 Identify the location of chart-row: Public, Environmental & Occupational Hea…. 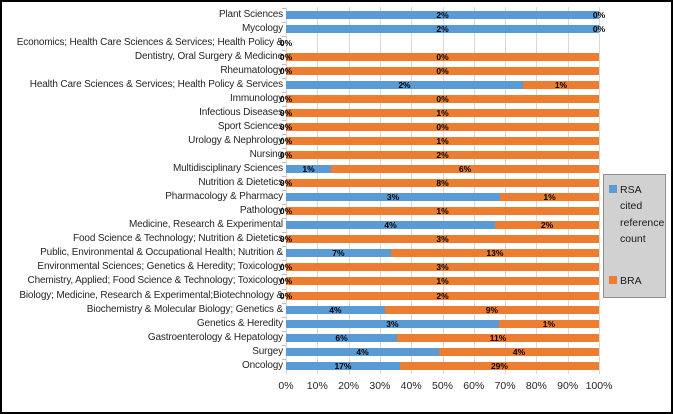
(336, 253).